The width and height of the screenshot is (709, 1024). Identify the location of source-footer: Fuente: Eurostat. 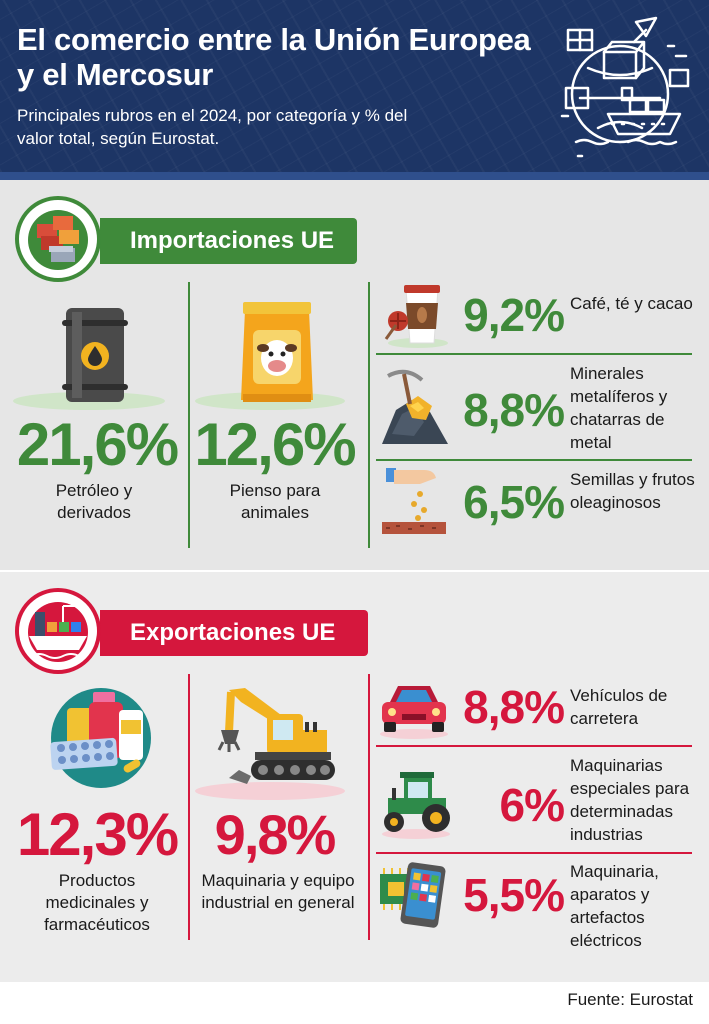
(630, 999).